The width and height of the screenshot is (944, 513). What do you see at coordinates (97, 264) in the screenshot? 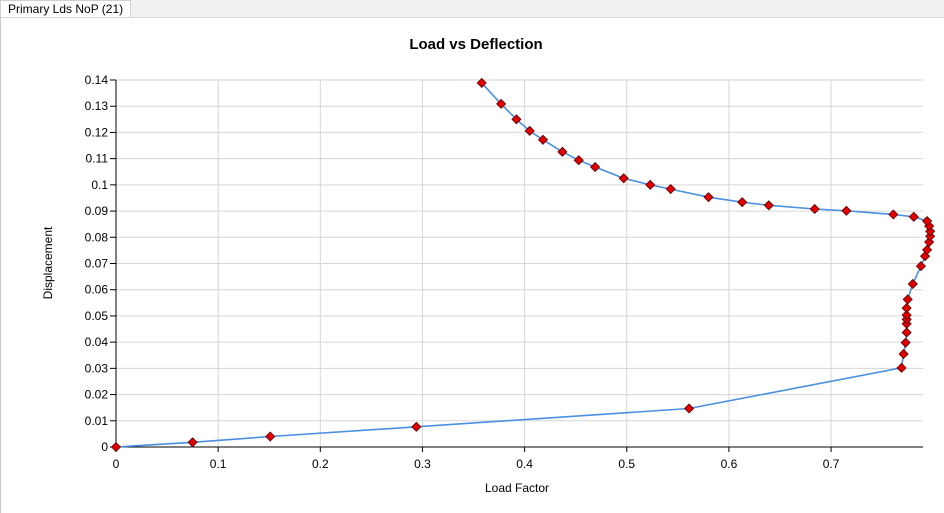
I see `y-tick-label: 0.07` at bounding box center [97, 264].